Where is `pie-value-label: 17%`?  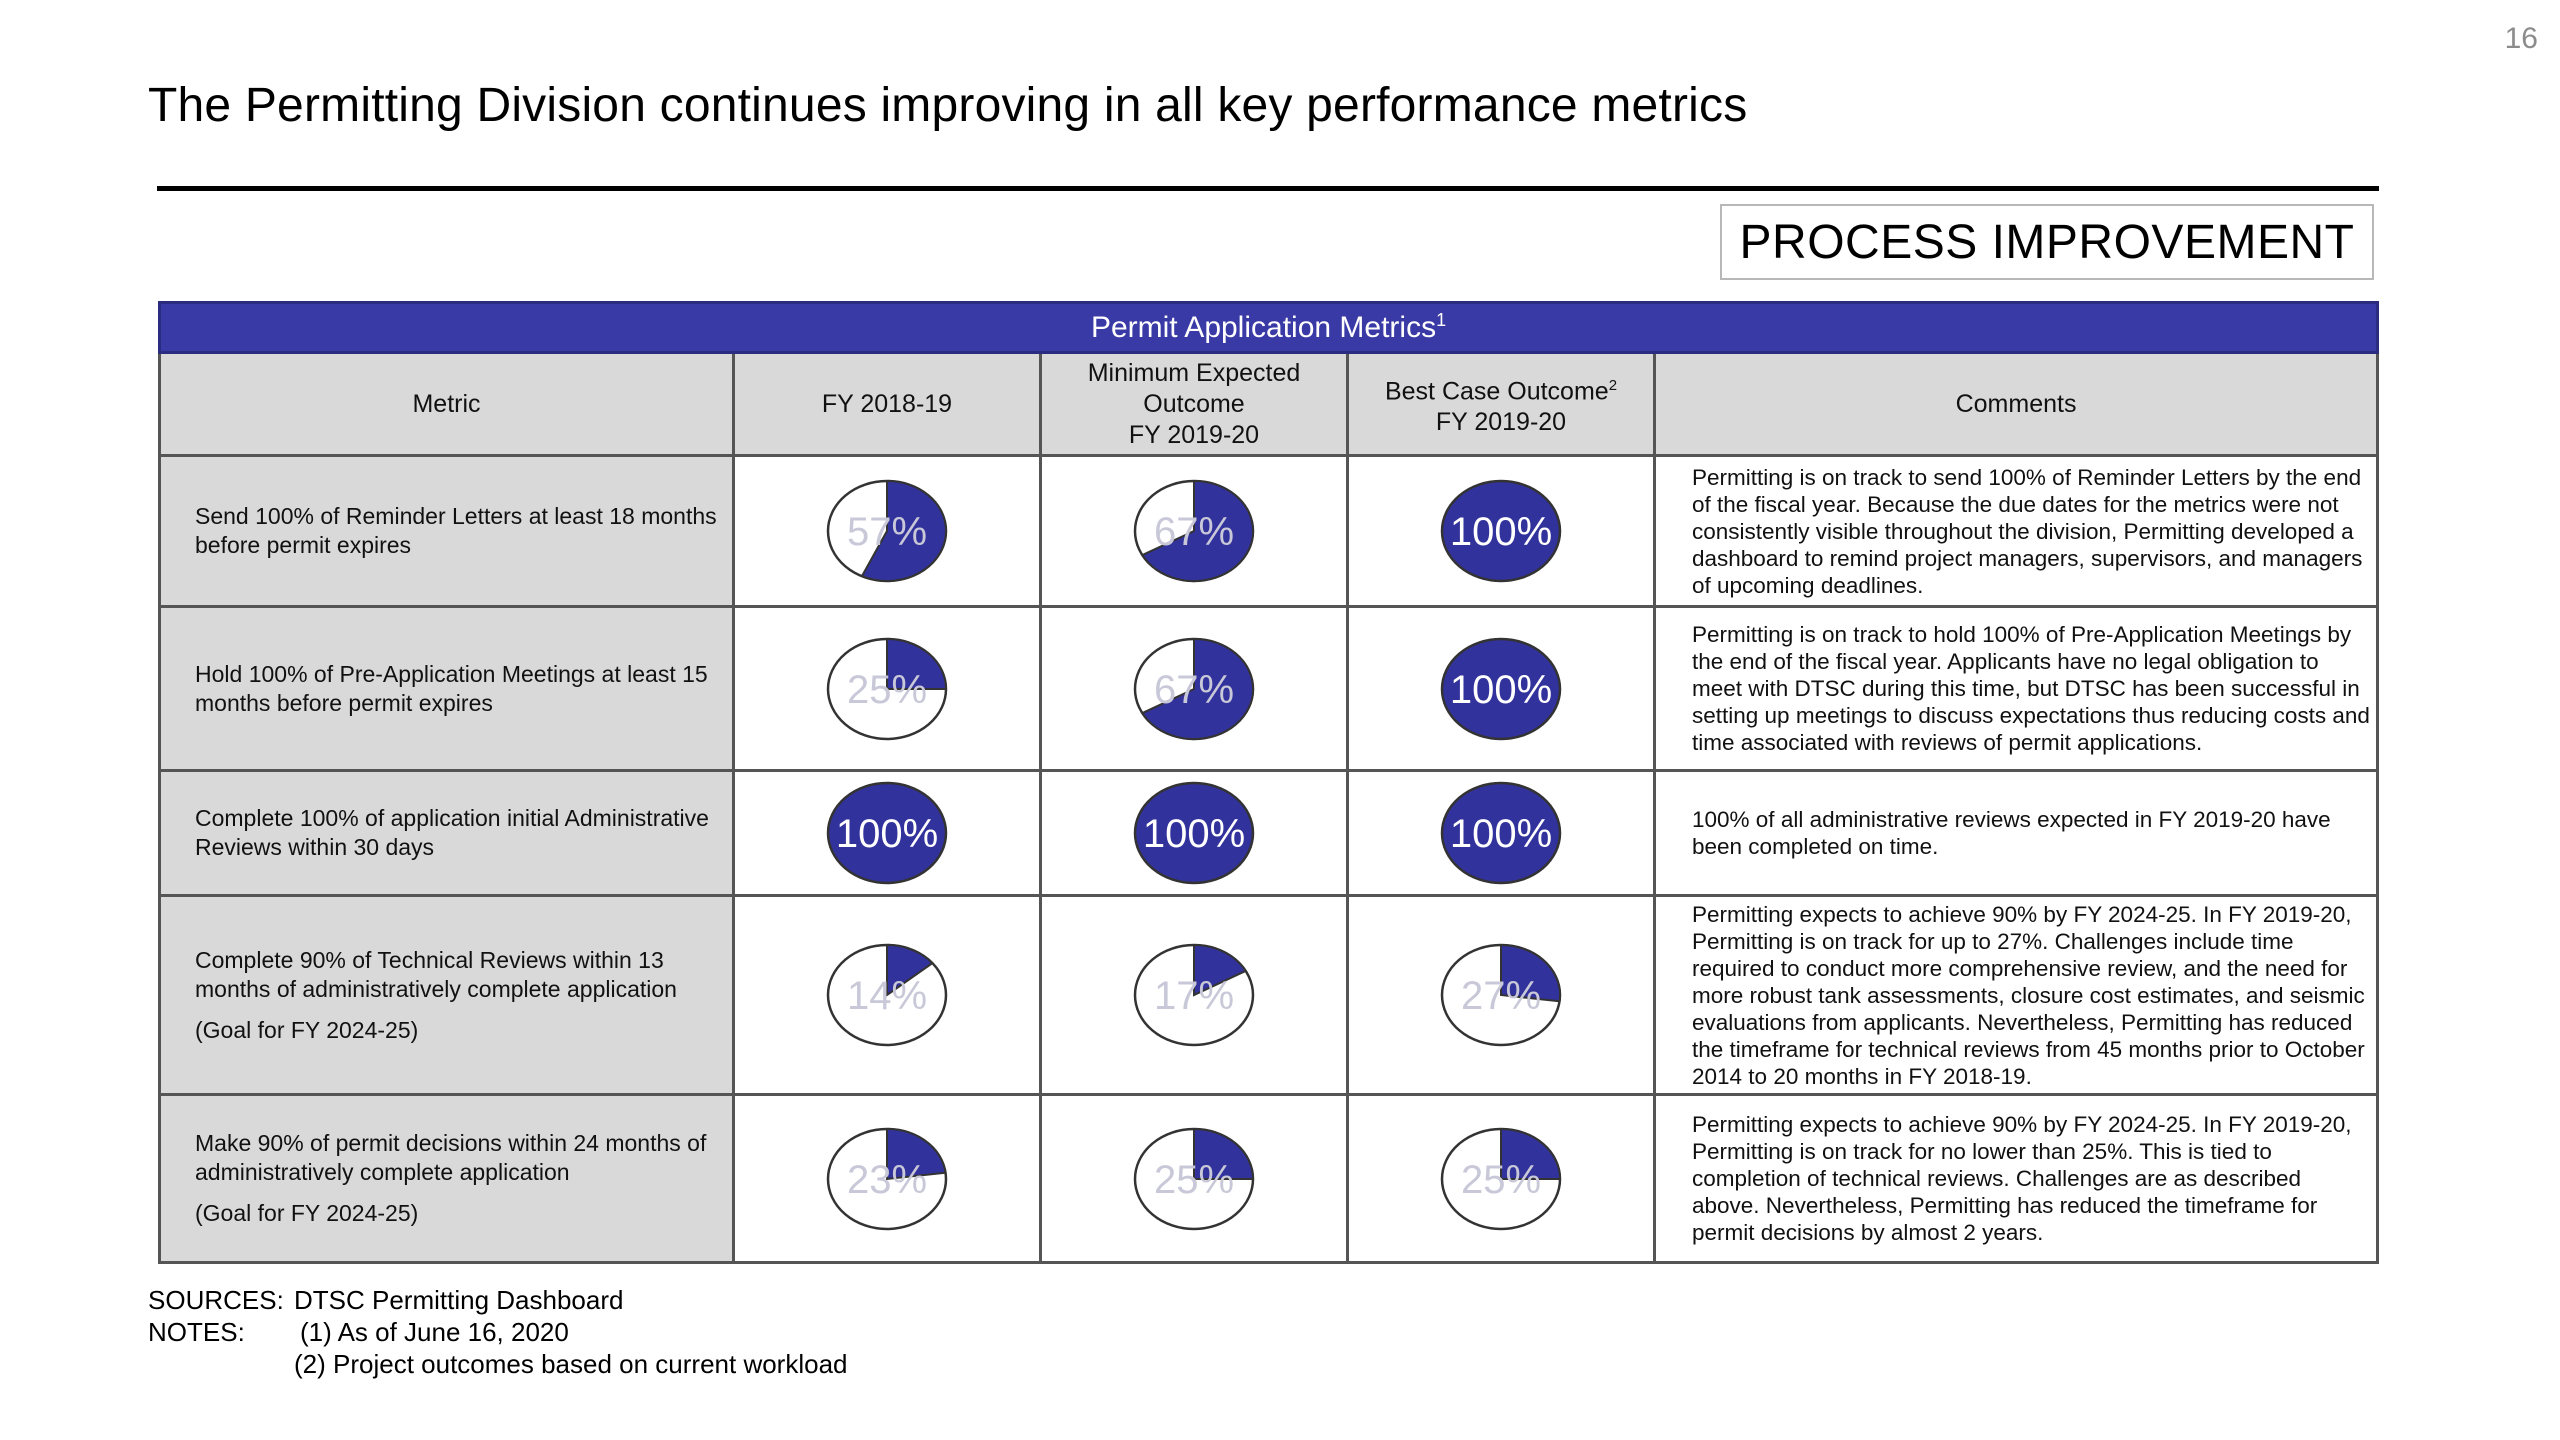 pie-value-label: 17% is located at coordinates (1194, 996).